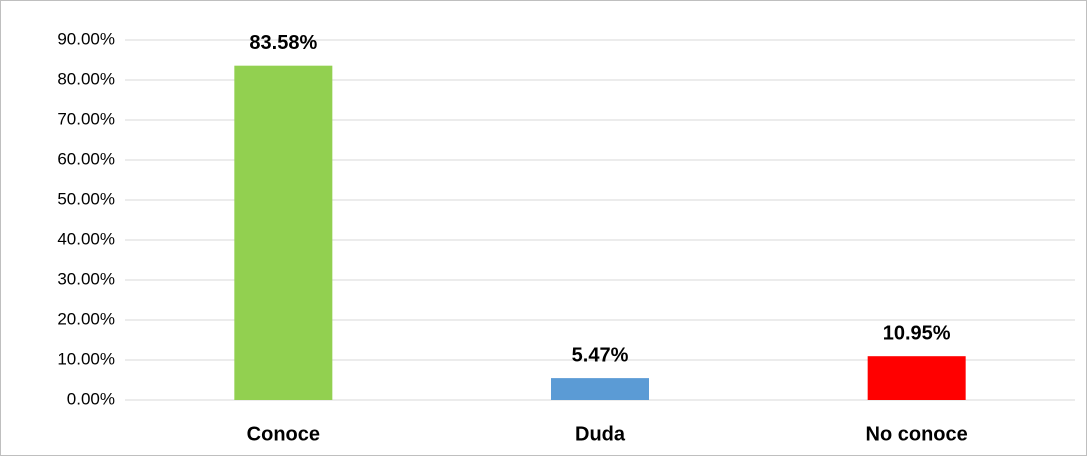 This screenshot has height=456, width=1087. What do you see at coordinates (86, 278) in the screenshot?
I see `y-tick-label: 30.00%` at bounding box center [86, 278].